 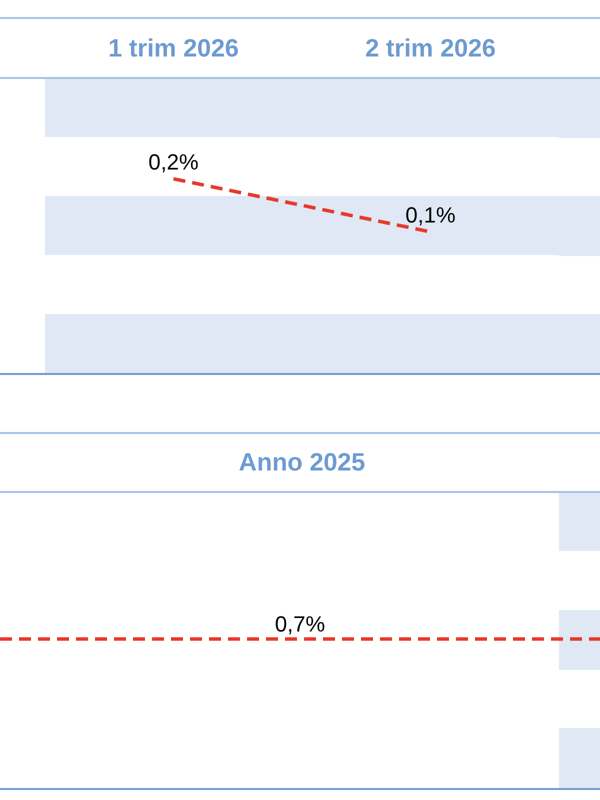 I want to click on data-label: 0,2%, so click(x=173, y=161).